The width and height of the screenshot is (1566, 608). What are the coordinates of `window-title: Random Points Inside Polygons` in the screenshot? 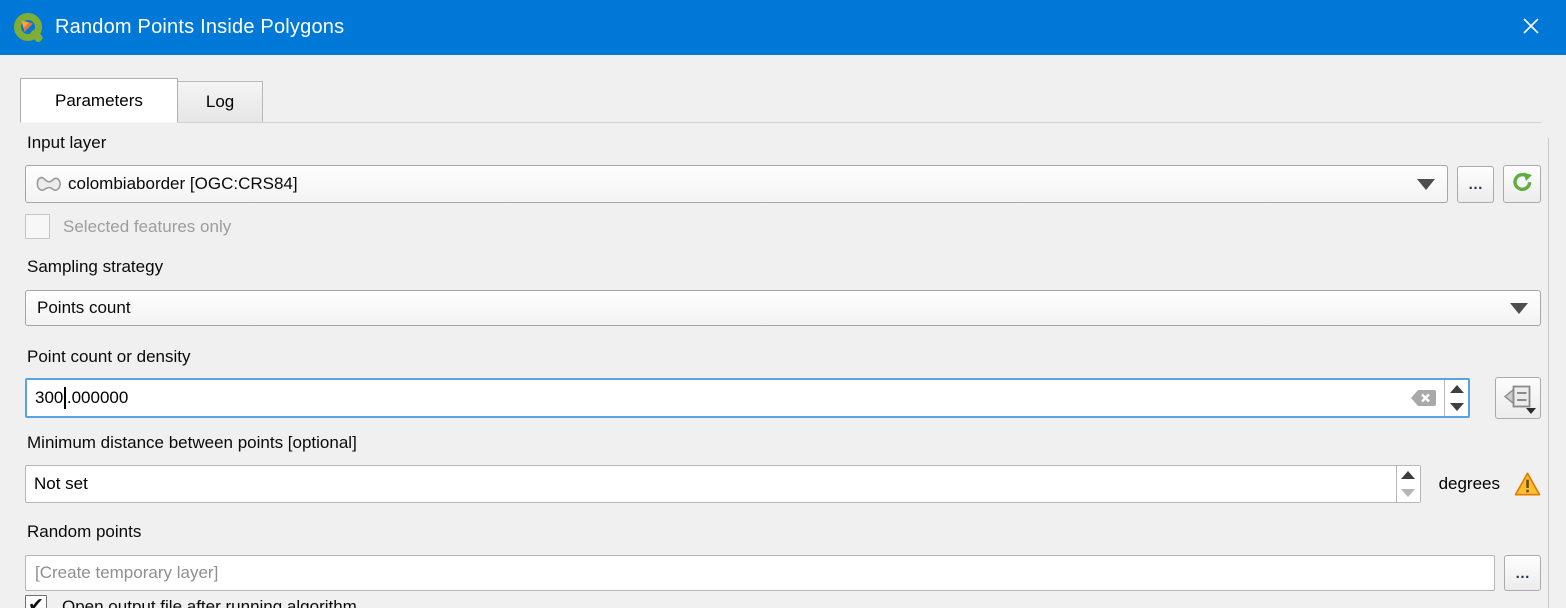 It's located at (200, 27).